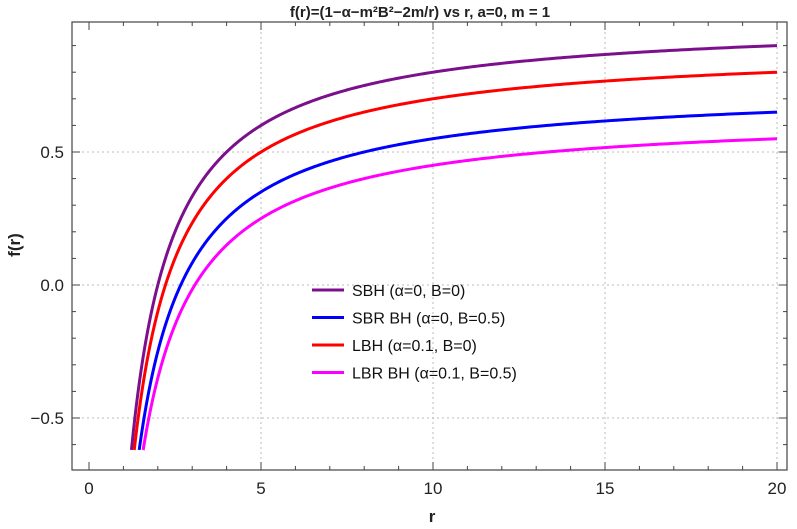 The image size is (797, 529). Describe the element at coordinates (47, 418) in the screenshot. I see `y-tick-label: −0.5` at that location.